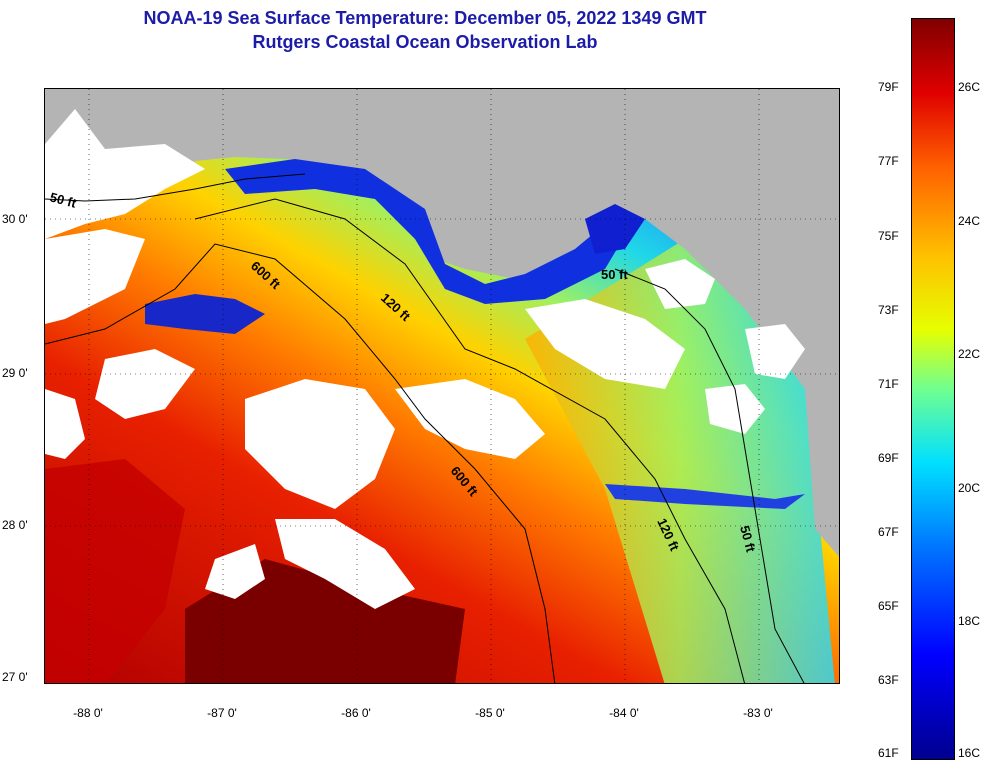  What do you see at coordinates (969, 488) in the screenshot?
I see `colorbar-c-20: 20C` at bounding box center [969, 488].